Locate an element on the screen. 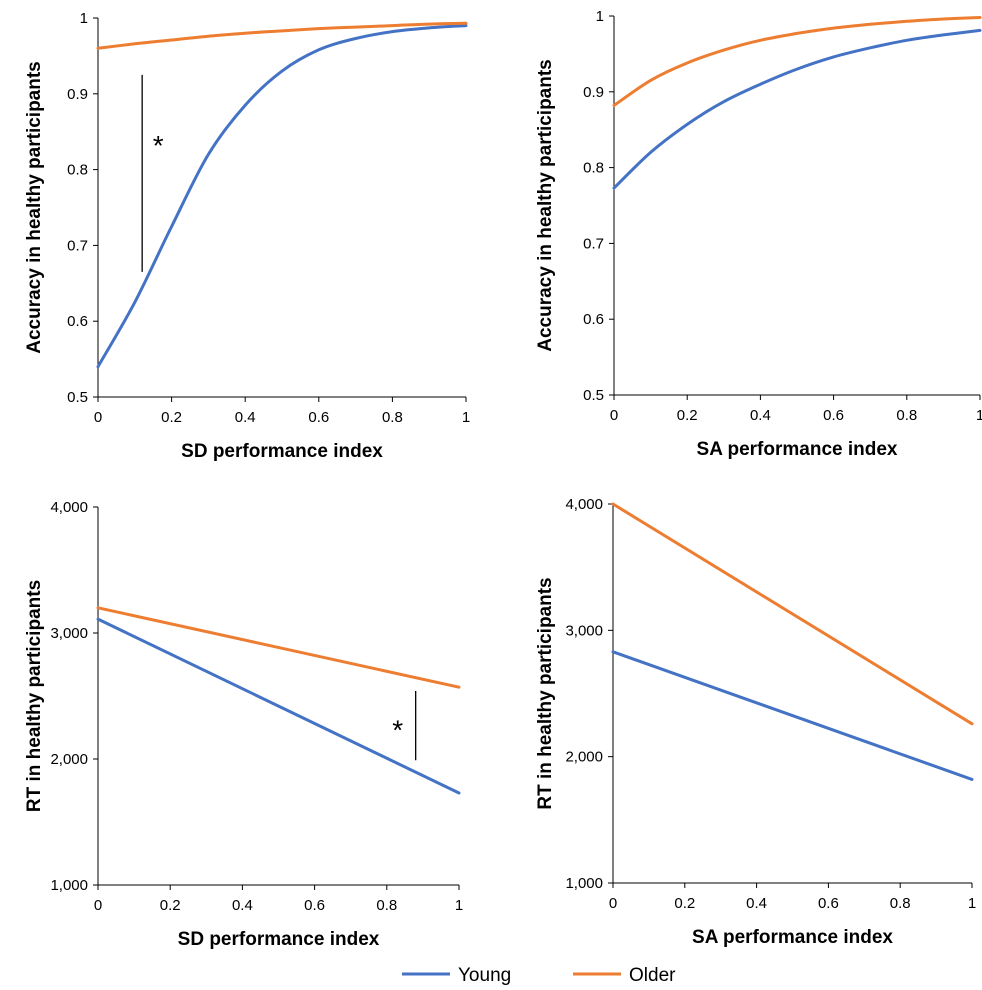  legend-label-older: Older is located at coordinates (652, 975).